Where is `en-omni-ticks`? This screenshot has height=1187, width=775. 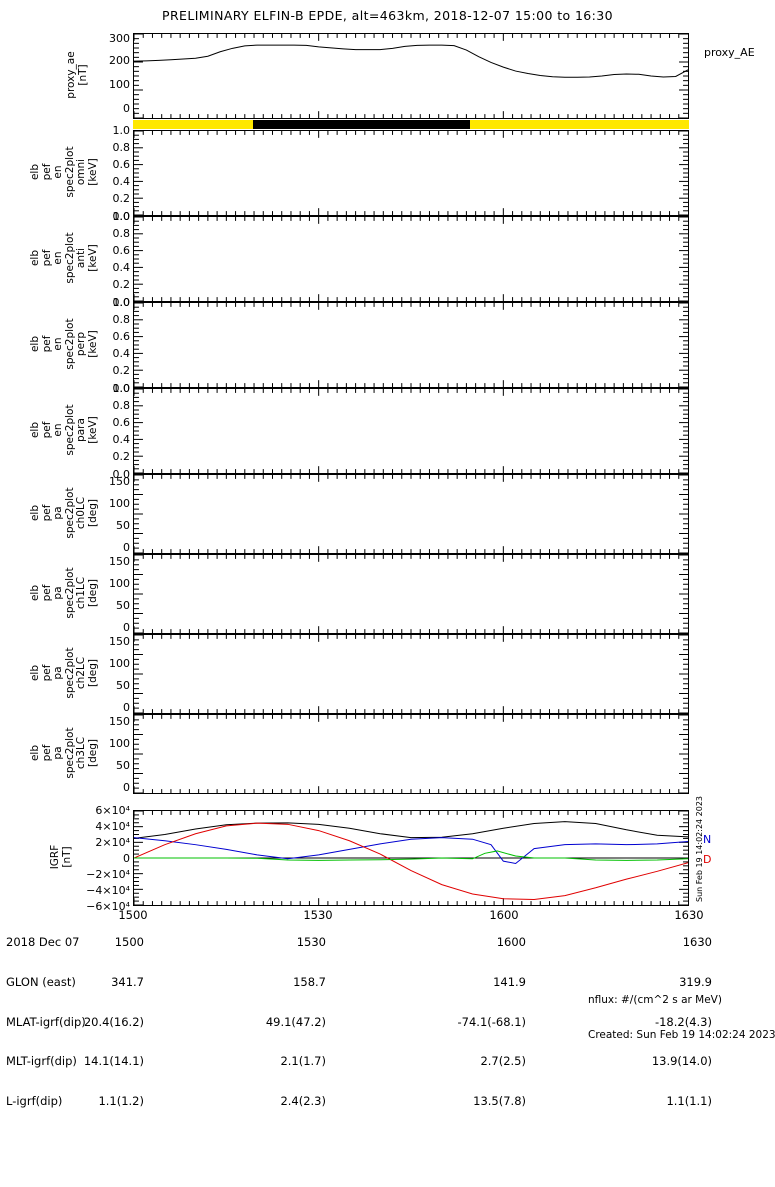 en-omni-ticks is located at coordinates (411, 173).